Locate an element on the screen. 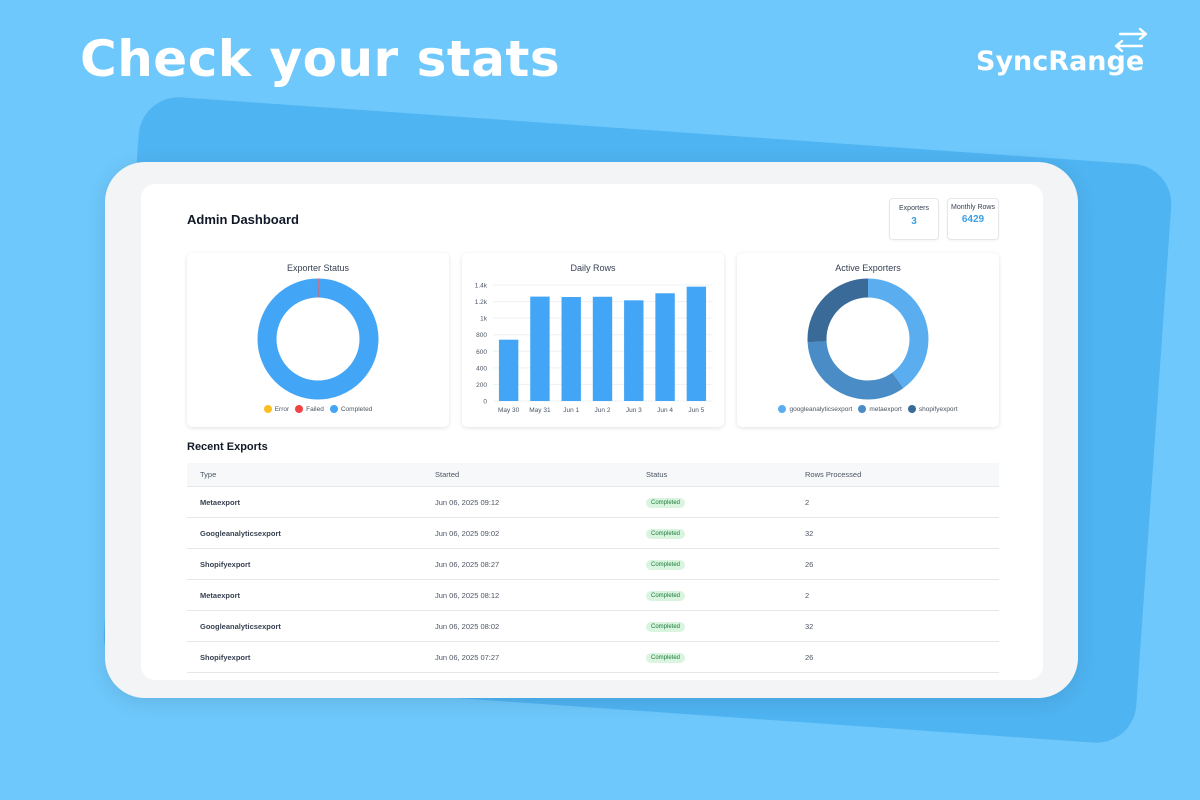 The image size is (1200, 800). legend-label: googleanalyticsexport is located at coordinates (821, 409).